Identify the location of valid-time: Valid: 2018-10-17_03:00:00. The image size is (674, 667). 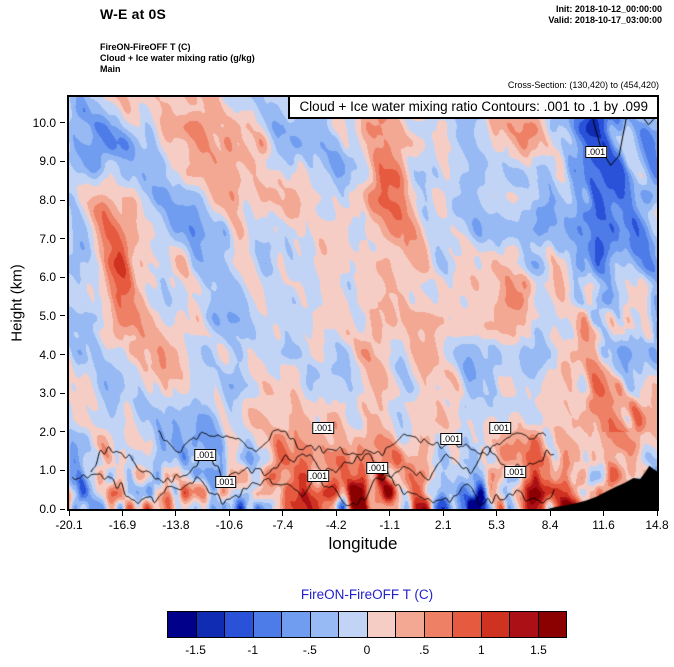
(605, 20).